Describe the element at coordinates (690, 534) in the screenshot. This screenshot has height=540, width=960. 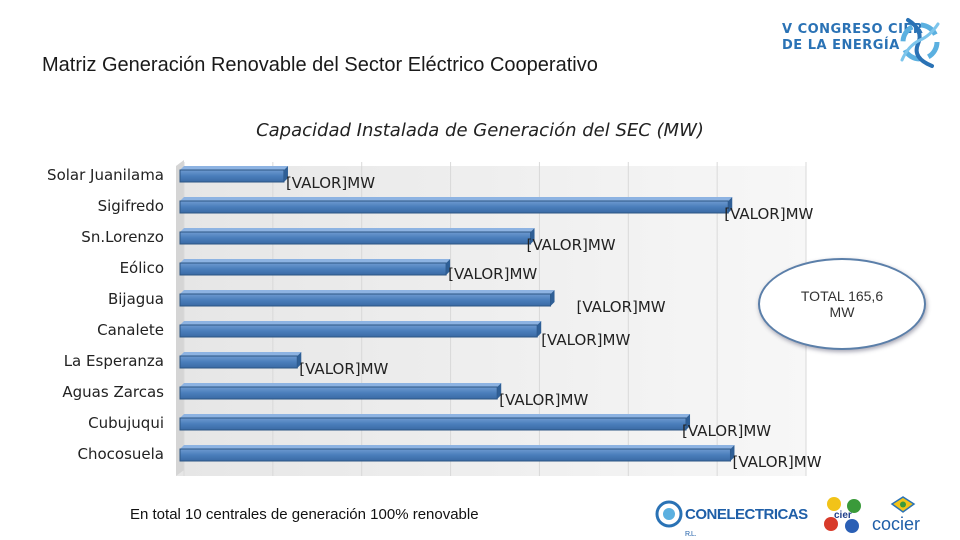
I see `conelectricas-suffix: R.L.` at that location.